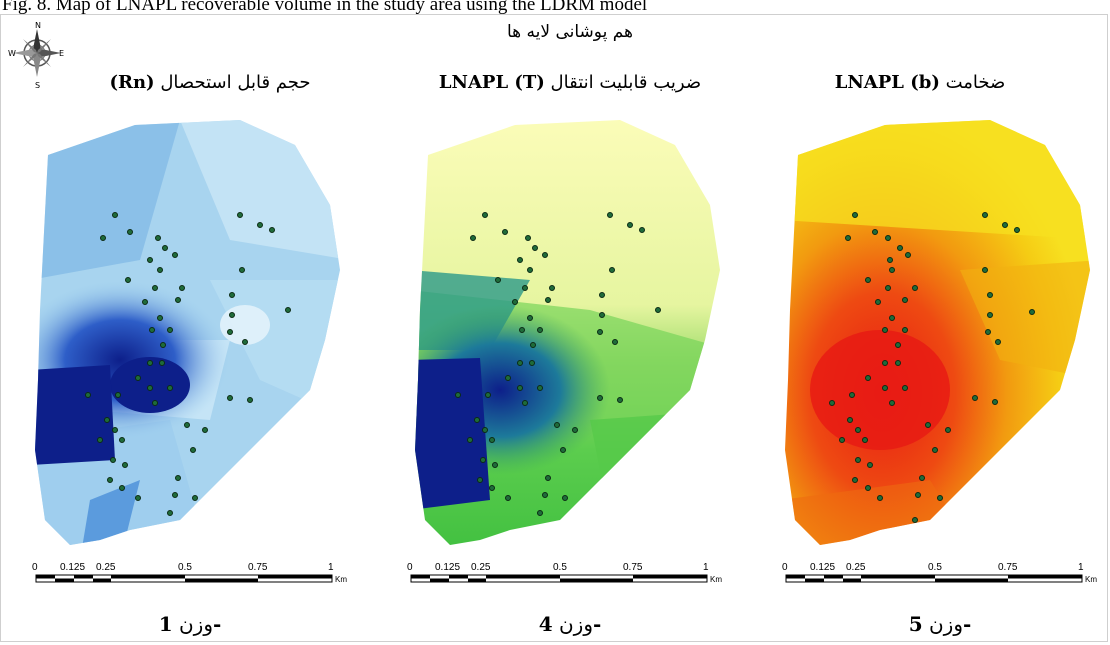 This screenshot has width=1110, height=645. I want to click on scale-bar-panel-2: 0 0.125 0.25 0.5 0.75 1 Km, so click(564, 573).